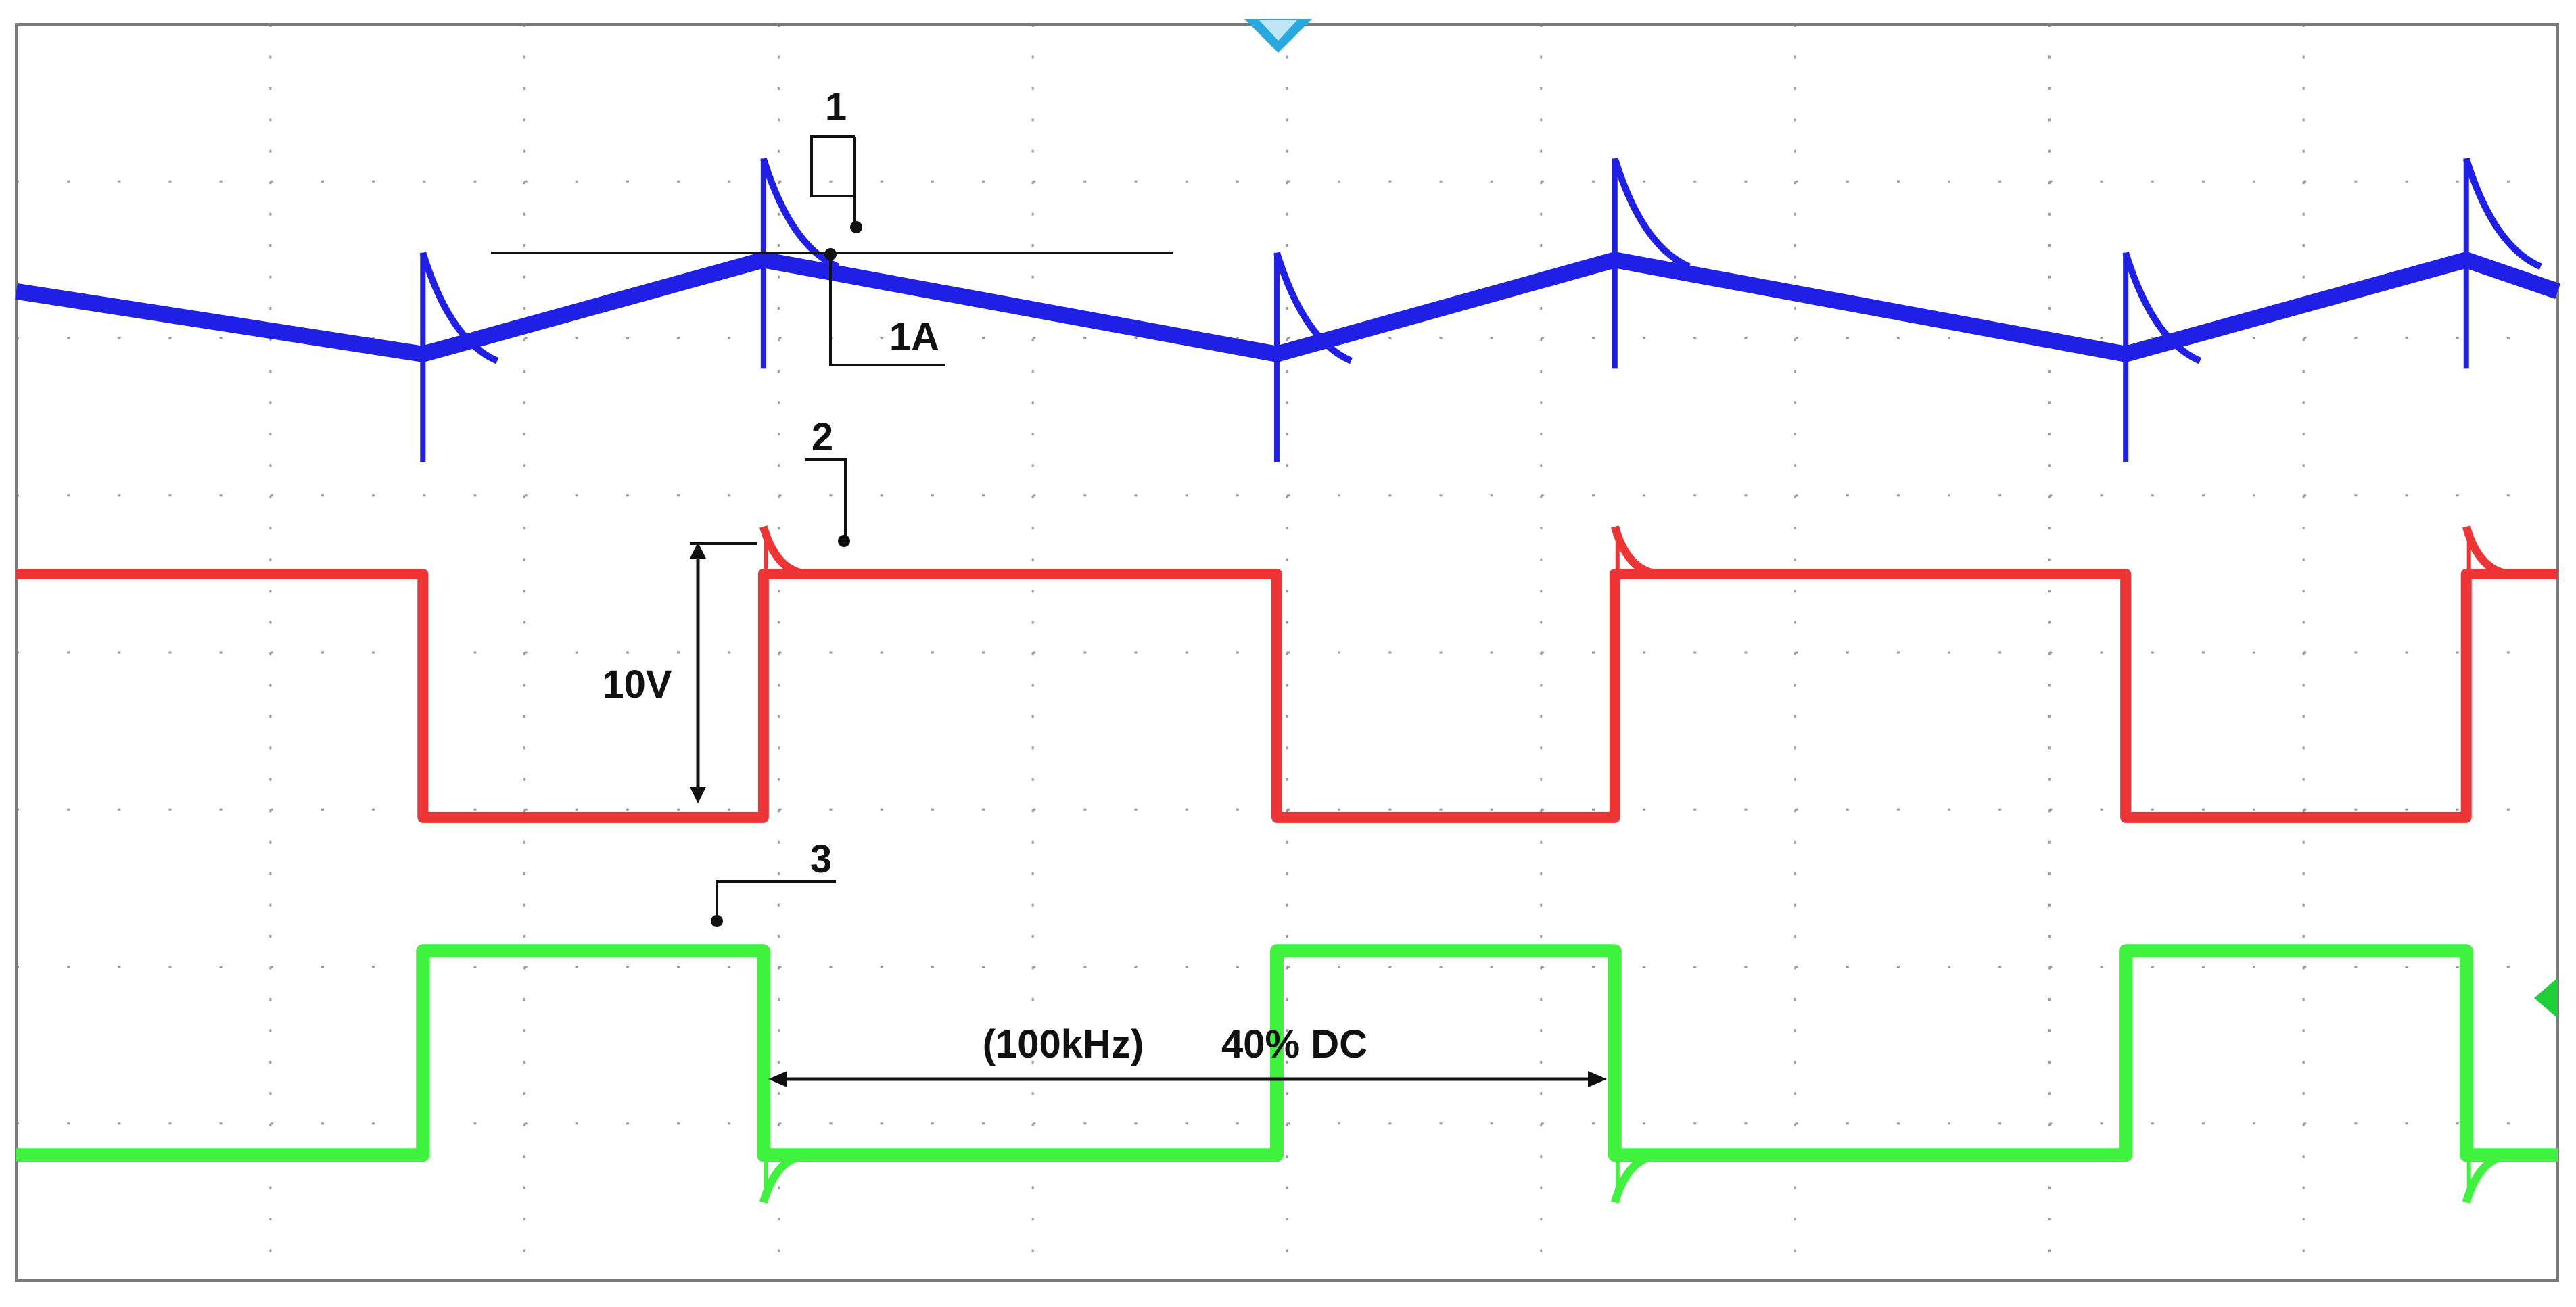 Image resolution: width=2576 pixels, height=1307 pixels. What do you see at coordinates (776, 901) in the screenshot?
I see `ch3-pointer-line` at bounding box center [776, 901].